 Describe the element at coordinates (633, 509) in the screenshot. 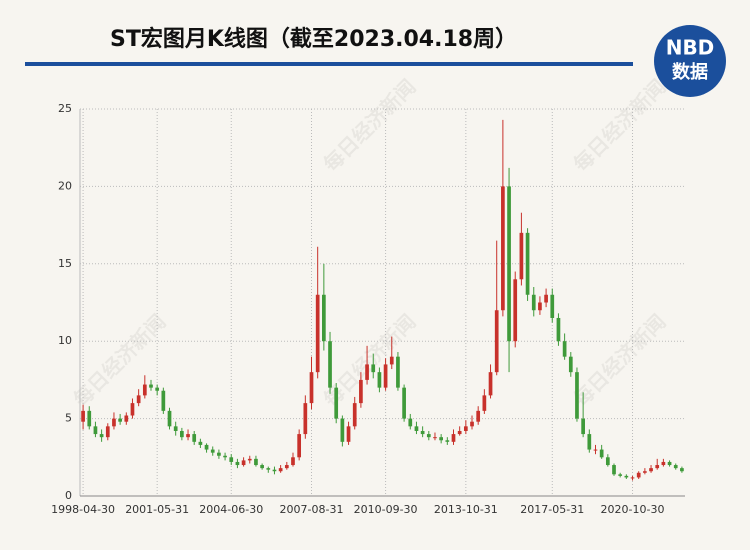

I see `x-tick-label: 2020-10-30` at that location.